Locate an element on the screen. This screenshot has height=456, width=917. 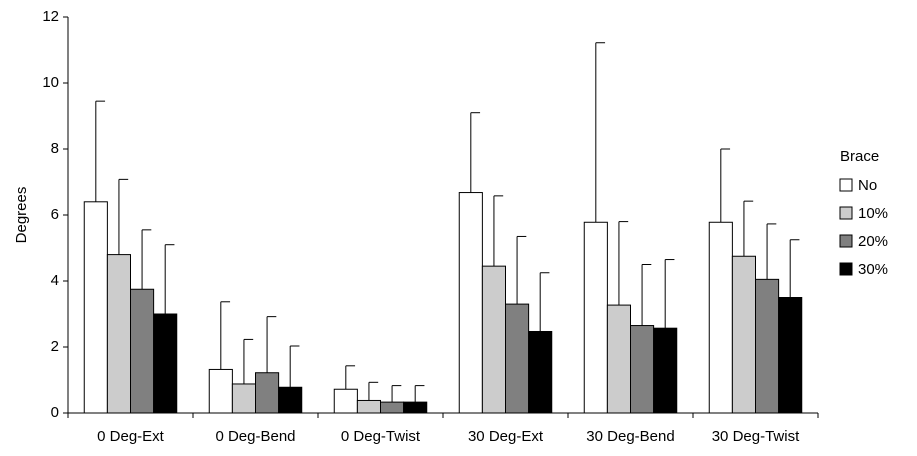
x-tick-label: 30 Deg-Bend is located at coordinates (630, 436).